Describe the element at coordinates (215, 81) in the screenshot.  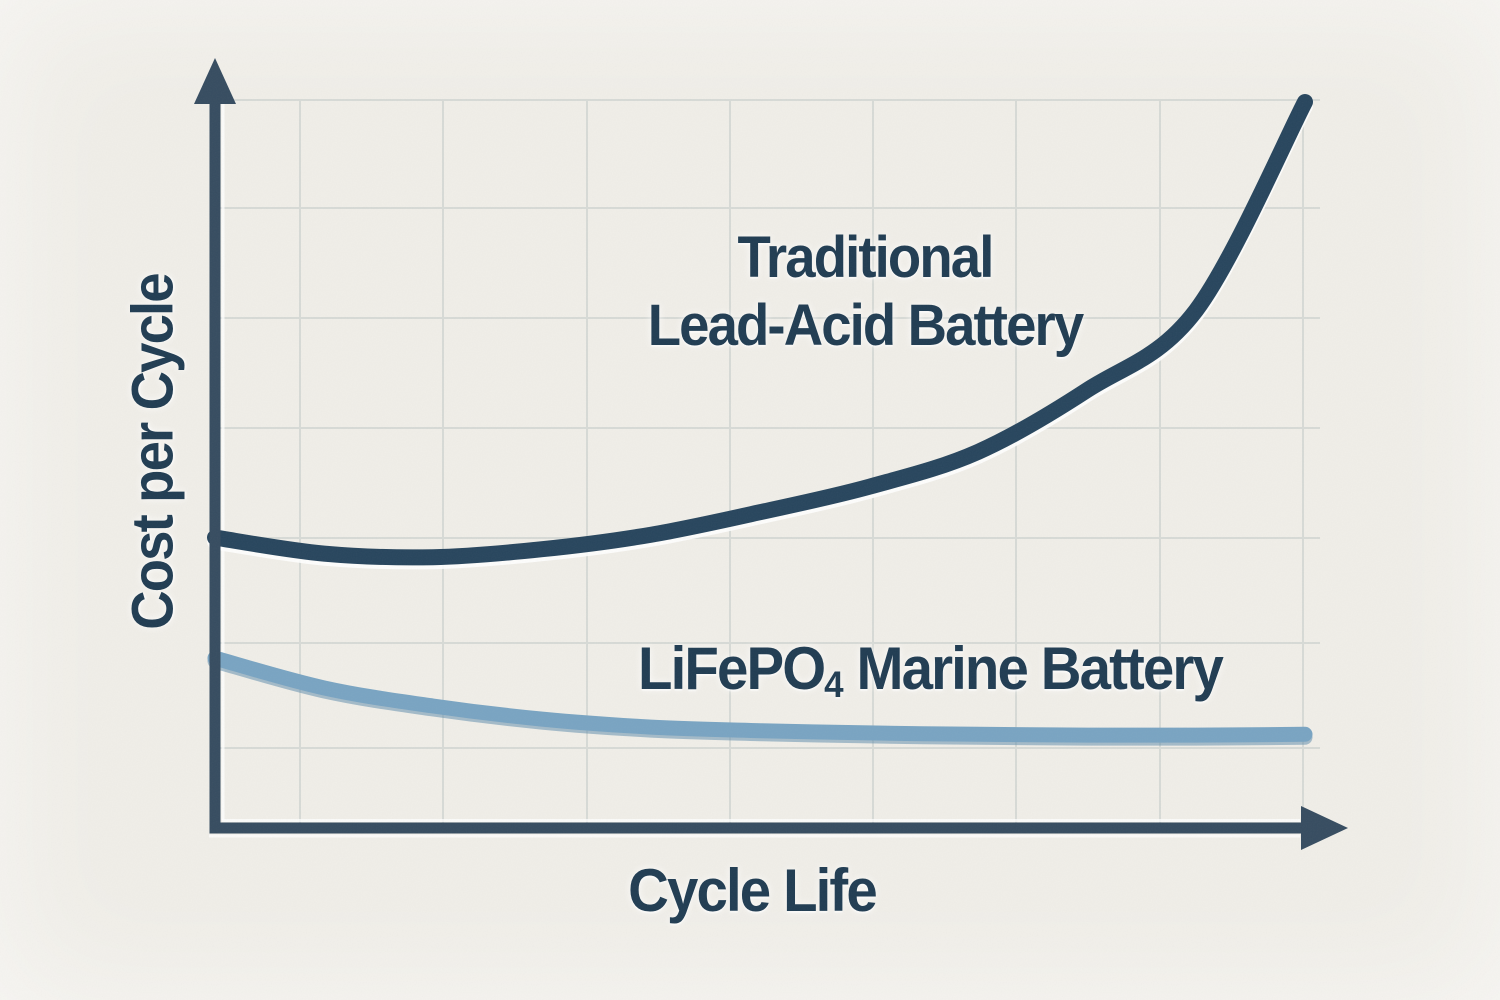
I see `y-axis-arrowhead` at that location.